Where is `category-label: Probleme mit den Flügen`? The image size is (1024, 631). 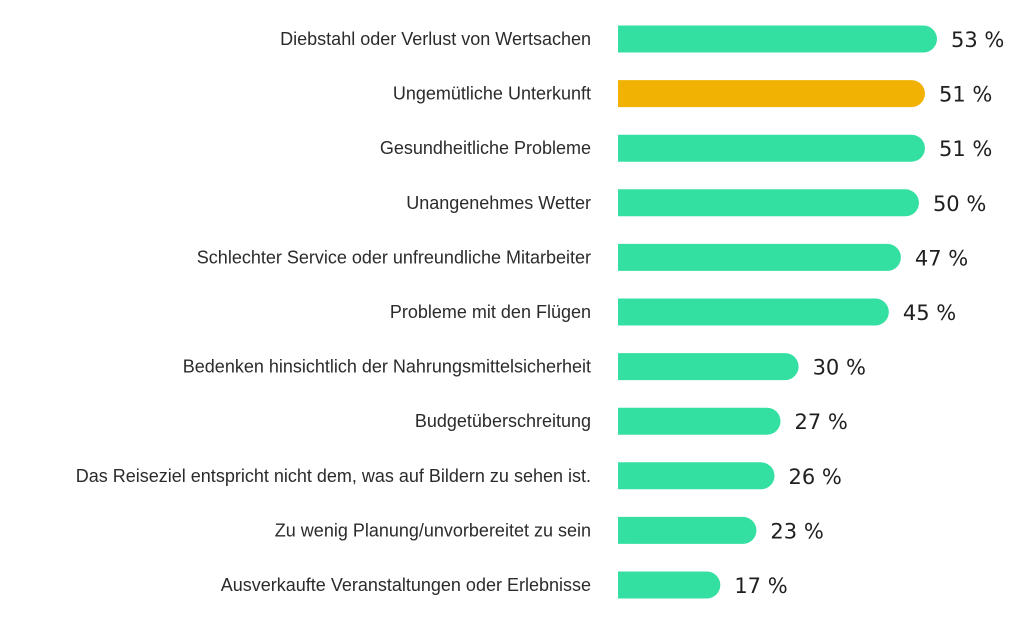
category-label: Probleme mit den Flügen is located at coordinates (490, 312).